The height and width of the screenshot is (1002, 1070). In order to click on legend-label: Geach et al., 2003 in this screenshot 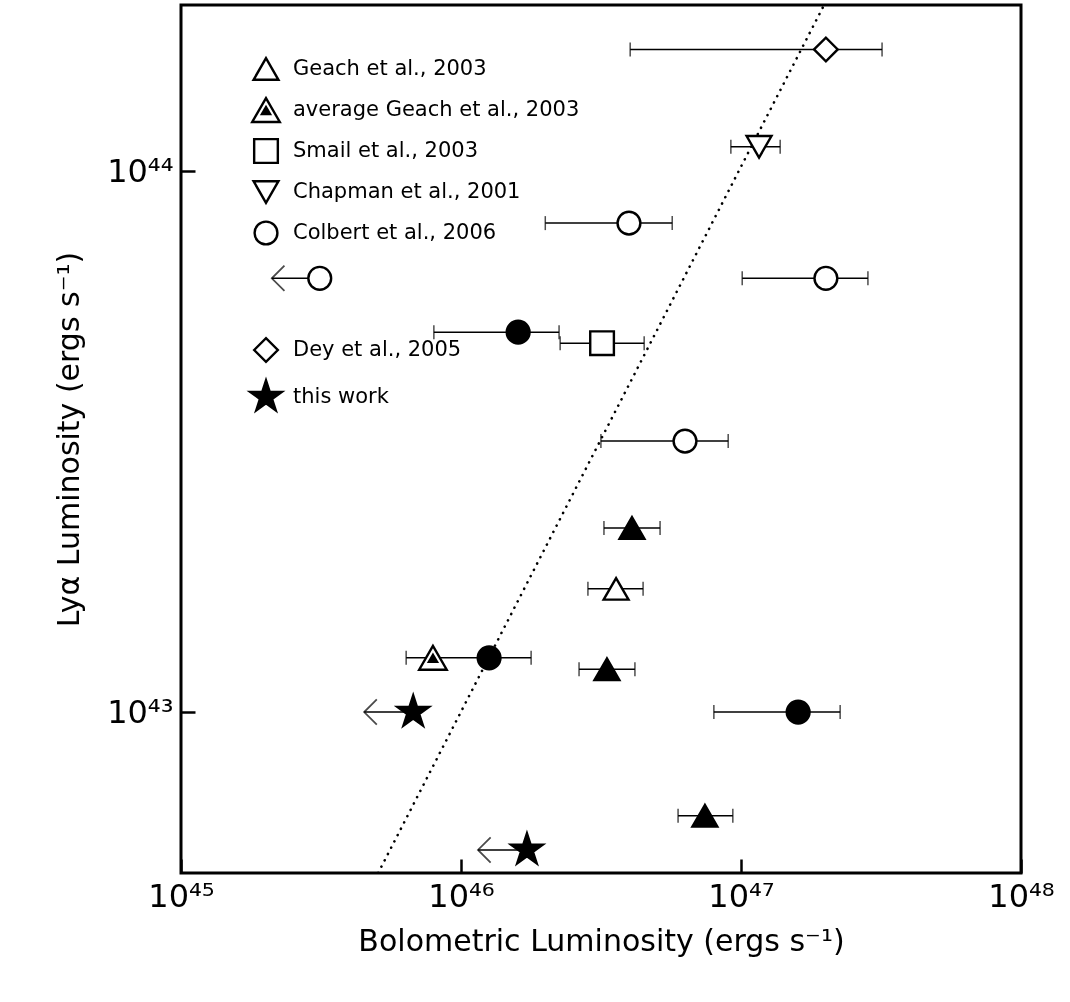, I will do `click(390, 68)`.